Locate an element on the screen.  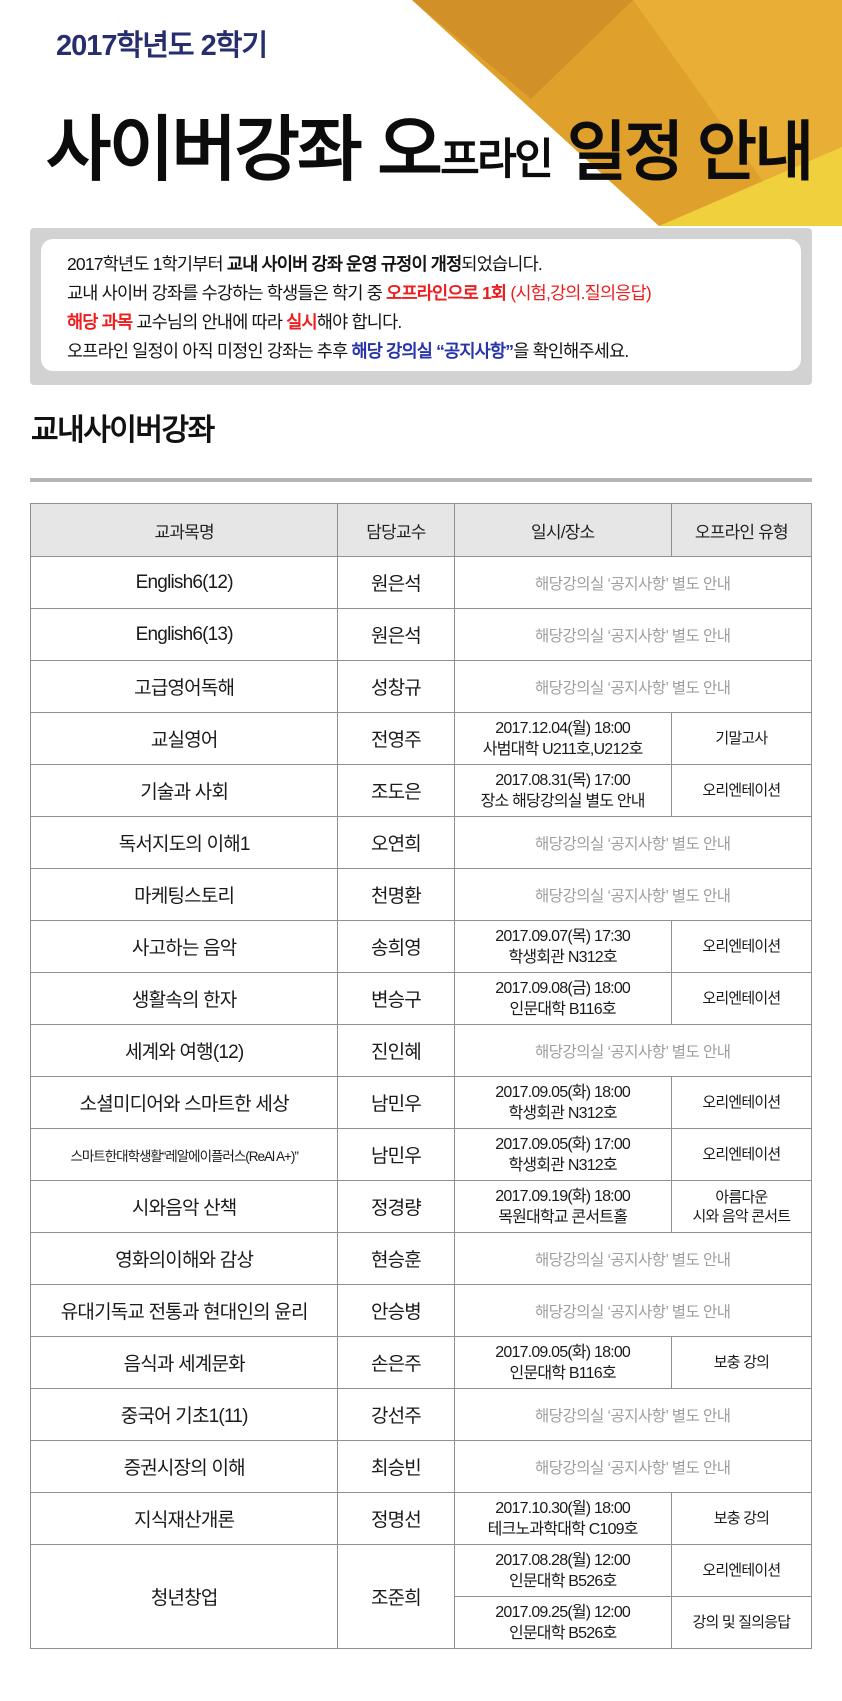
course-name: 기술과 사회 is located at coordinates (184, 790).